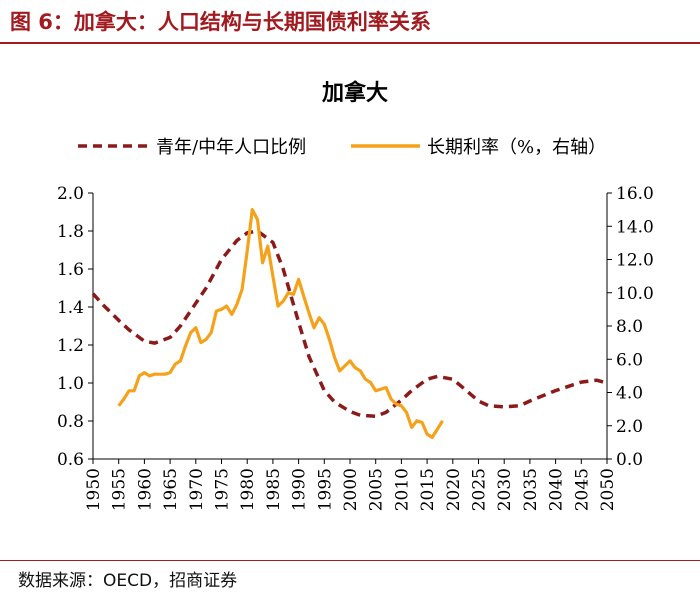  What do you see at coordinates (531, 489) in the screenshot?
I see `x-tick-label: 2035` at bounding box center [531, 489].